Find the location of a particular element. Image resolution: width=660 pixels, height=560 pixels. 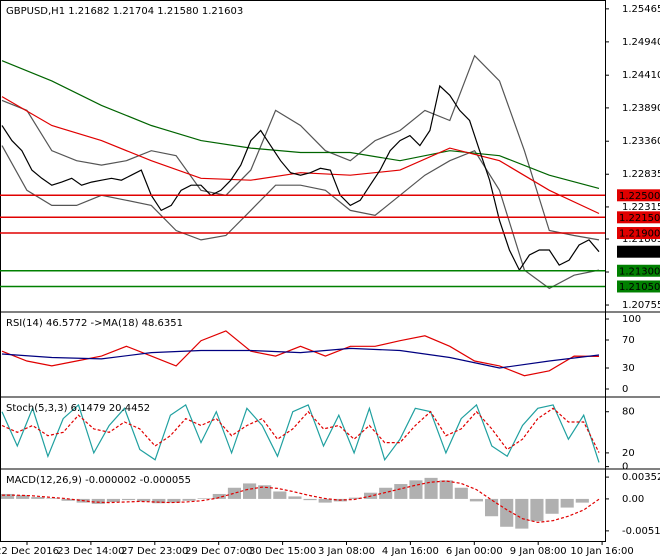

x-tick-label: 27 Dec 23:00 is located at coordinates (154, 551).